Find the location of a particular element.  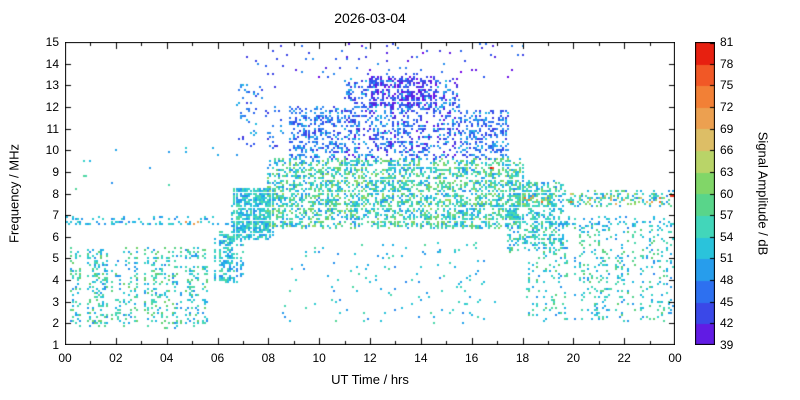

y-tick-label: 10 is located at coordinates (52, 150).